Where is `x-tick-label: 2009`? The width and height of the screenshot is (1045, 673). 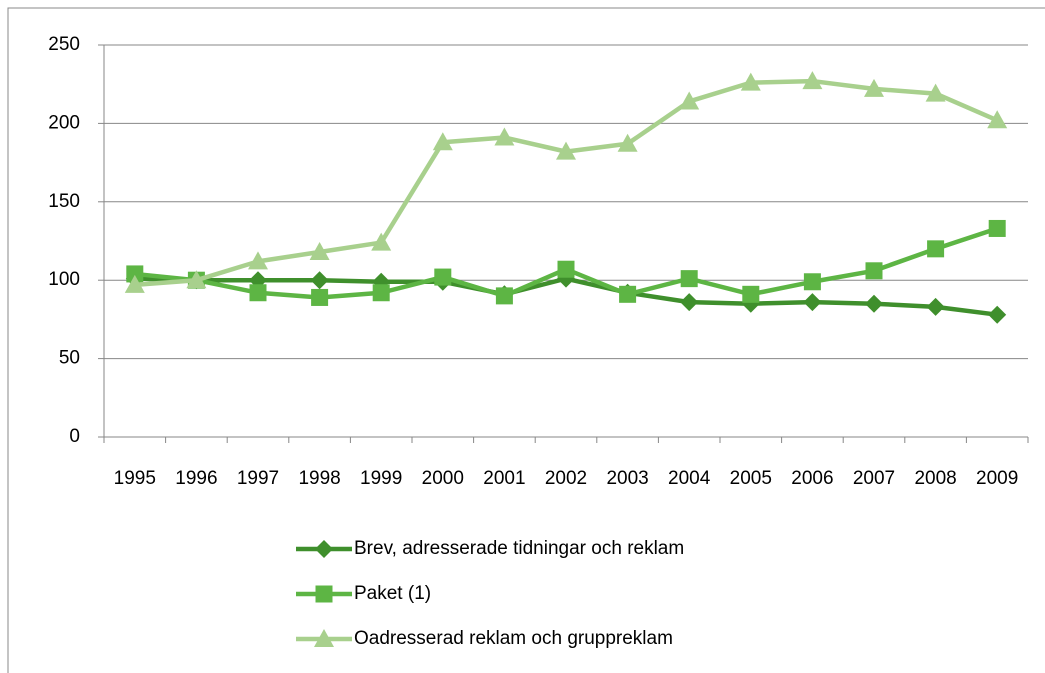
x-tick-label: 2009 is located at coordinates (997, 478).